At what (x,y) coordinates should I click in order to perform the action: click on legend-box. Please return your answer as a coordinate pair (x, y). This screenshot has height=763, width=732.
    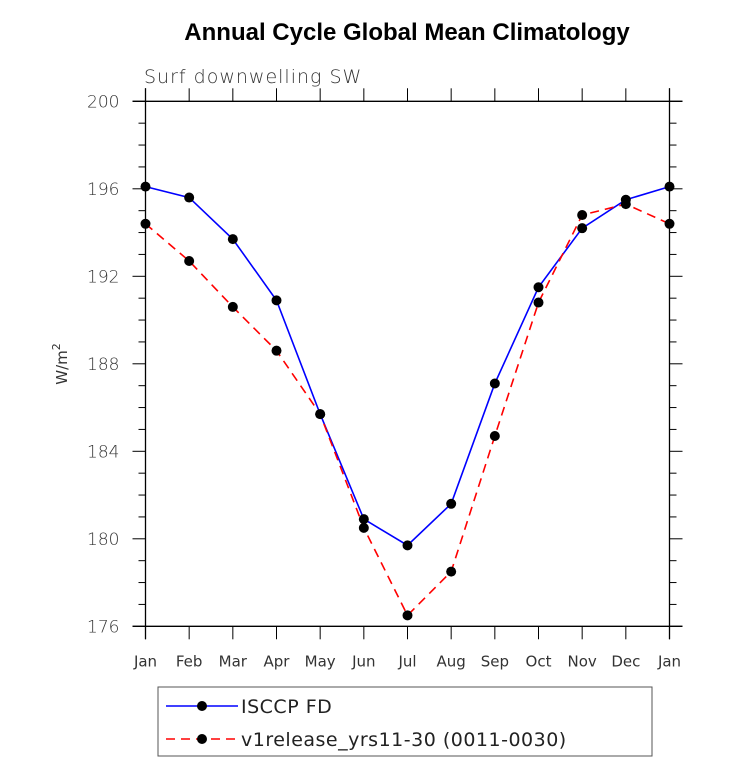
    Looking at the image, I should click on (405, 721).